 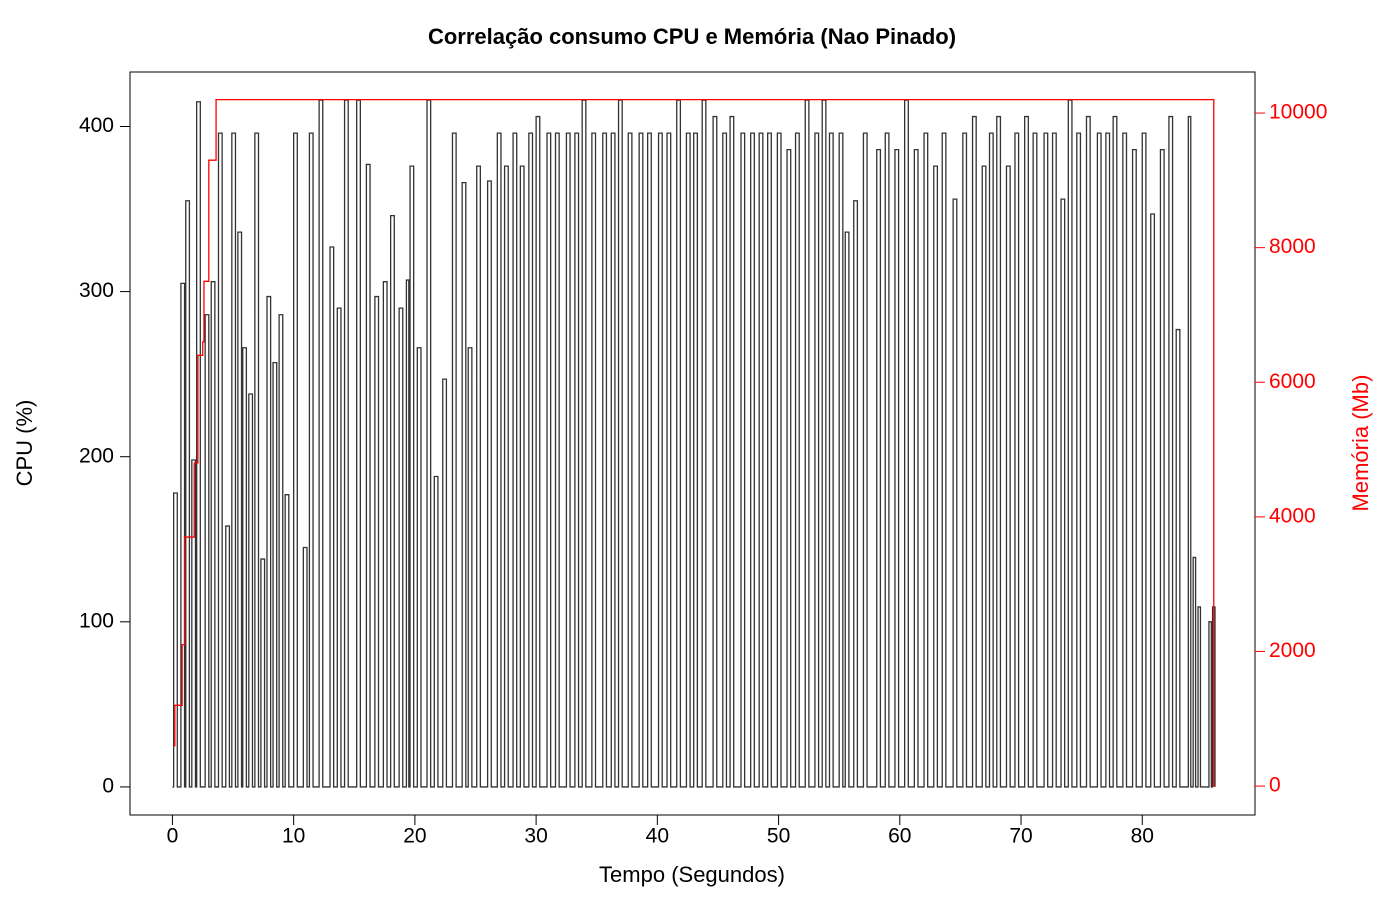 I want to click on y-tick-label: 400, so click(x=96, y=125).